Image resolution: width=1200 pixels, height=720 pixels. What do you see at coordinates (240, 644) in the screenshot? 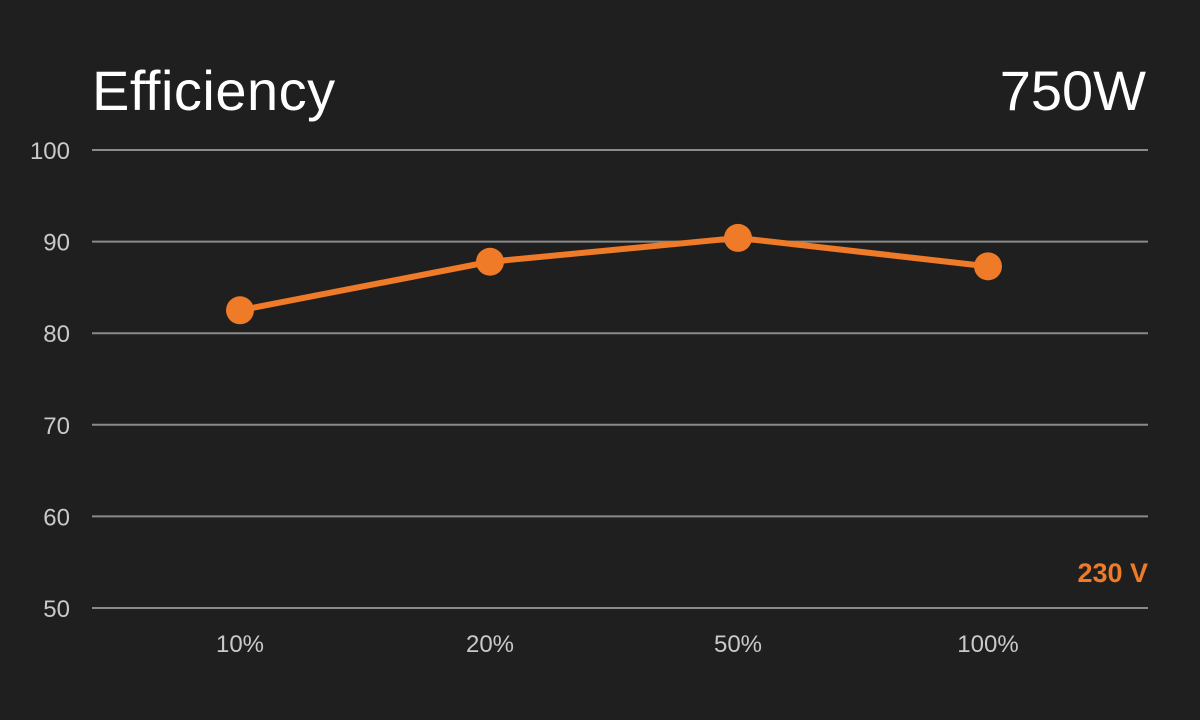
I see `x-tick-label: 10%` at bounding box center [240, 644].